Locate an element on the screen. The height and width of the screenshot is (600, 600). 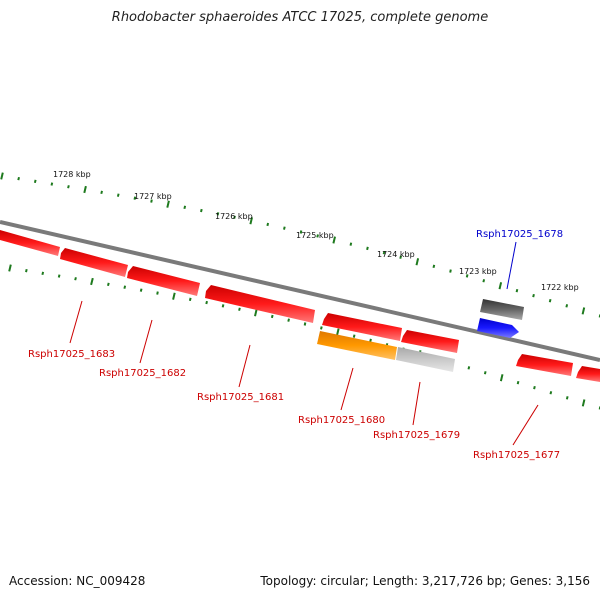
tick-label-1727: 1727 kbp is located at coordinates (153, 196).